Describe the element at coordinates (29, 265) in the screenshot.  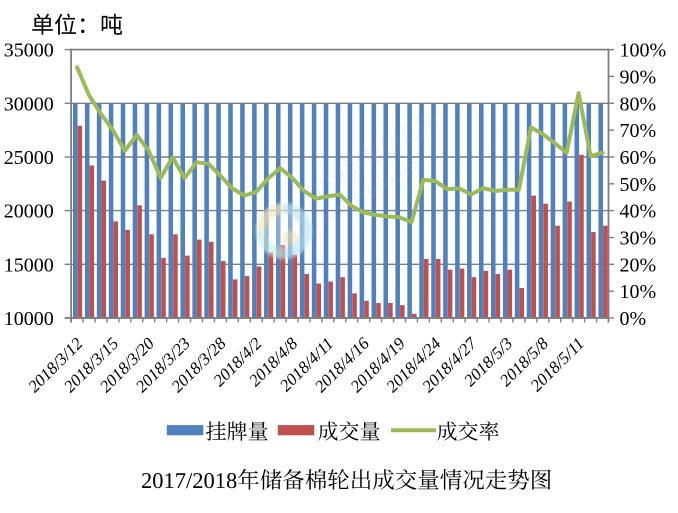
I see `svg-text: 15000` at that location.